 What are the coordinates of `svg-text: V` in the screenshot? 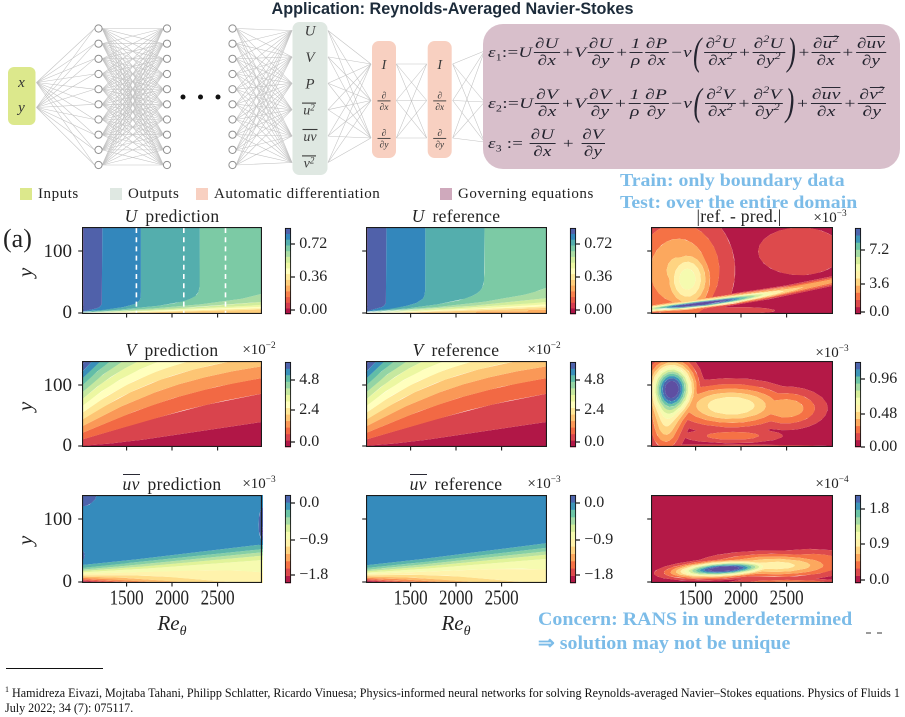 It's located at (310, 58).